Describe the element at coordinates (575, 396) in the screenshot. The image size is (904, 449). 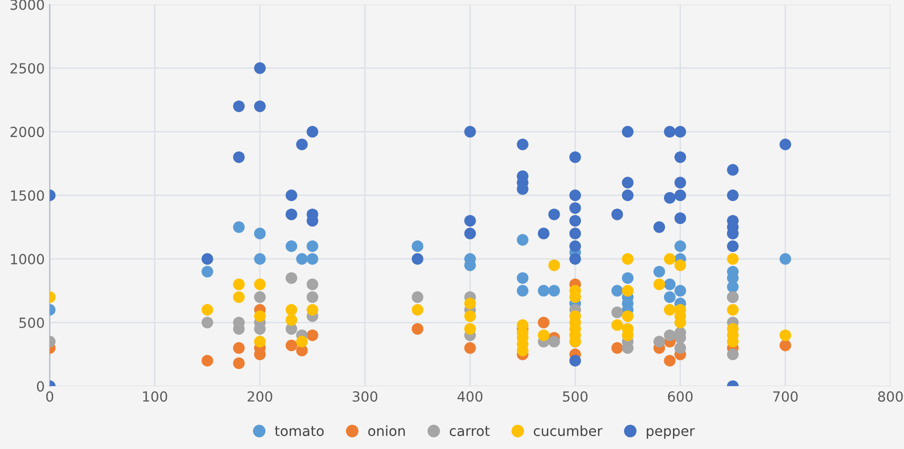
I see `x-tick-label: 500` at that location.